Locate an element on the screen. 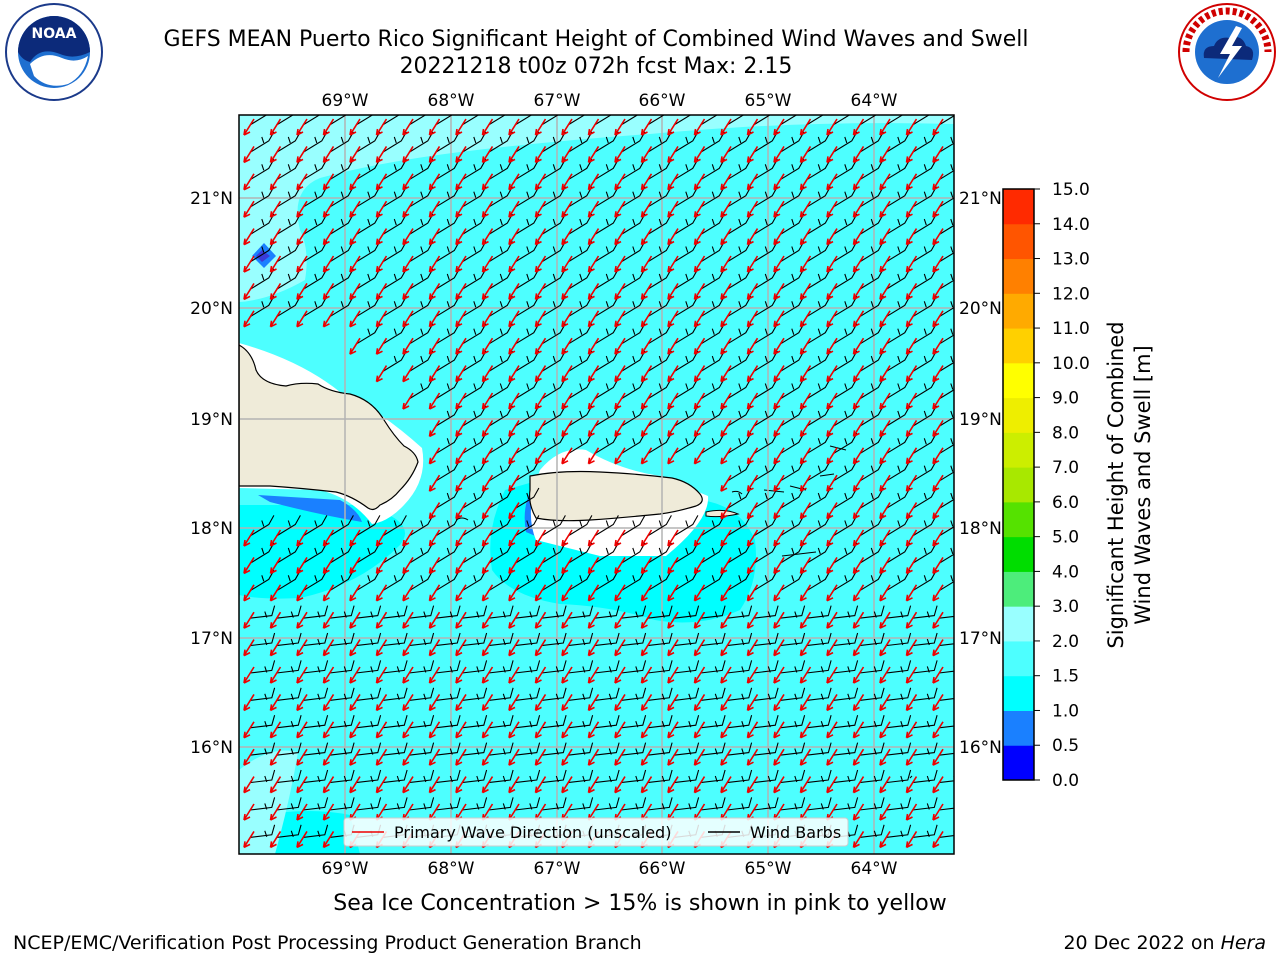 The height and width of the screenshot is (960, 1280). colorbar-tick-label: 9.0 is located at coordinates (1065, 399).